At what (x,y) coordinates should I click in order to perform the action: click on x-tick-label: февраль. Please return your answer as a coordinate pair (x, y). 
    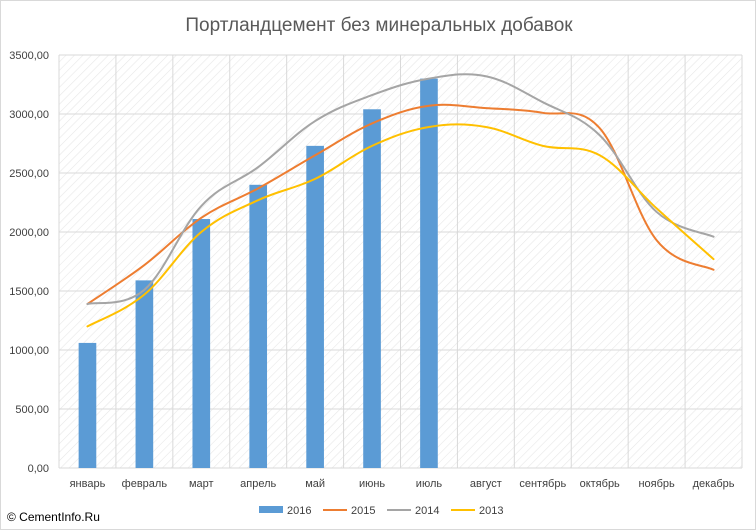
    Looking at the image, I should click on (145, 484).